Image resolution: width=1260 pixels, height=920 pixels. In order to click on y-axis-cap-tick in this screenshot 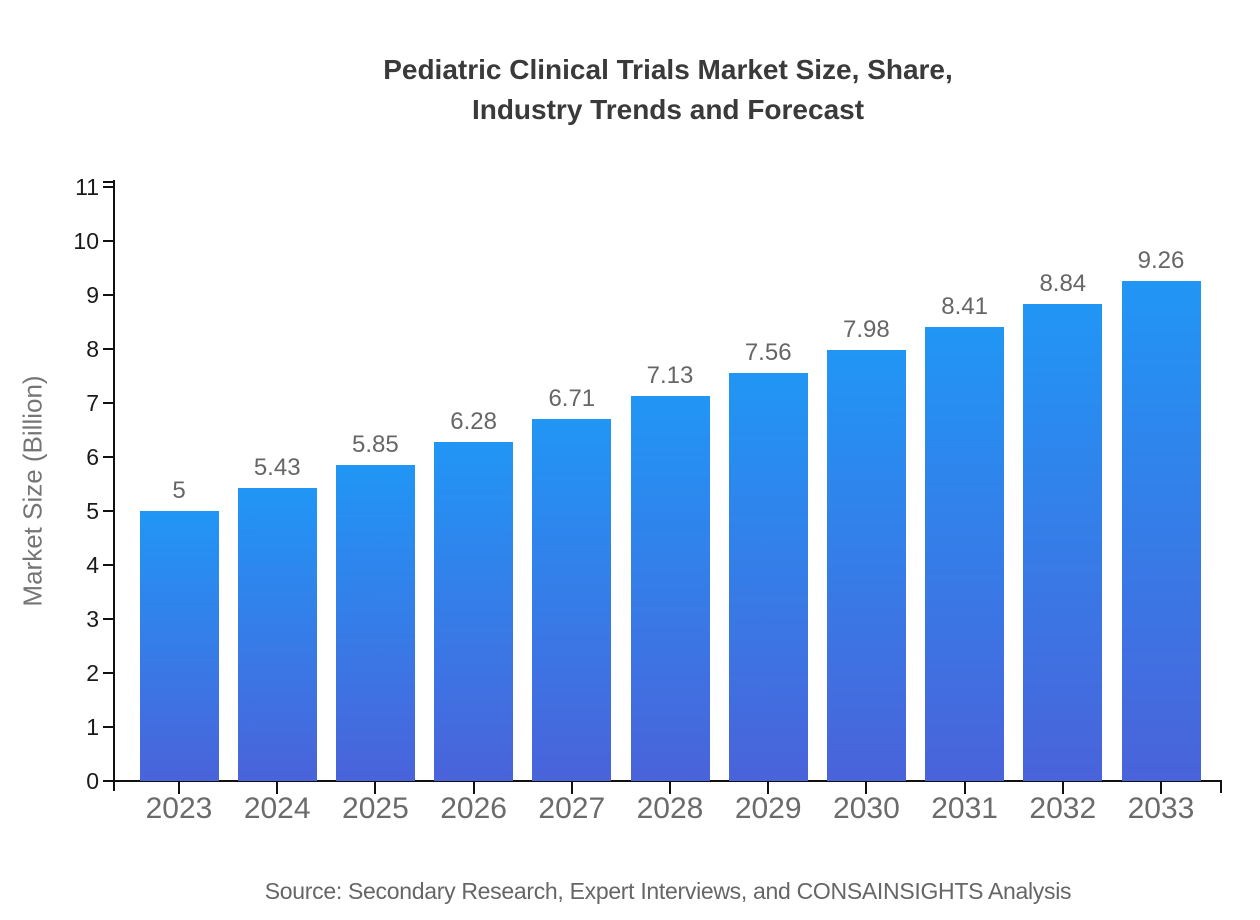, I will do `click(108, 182)`.